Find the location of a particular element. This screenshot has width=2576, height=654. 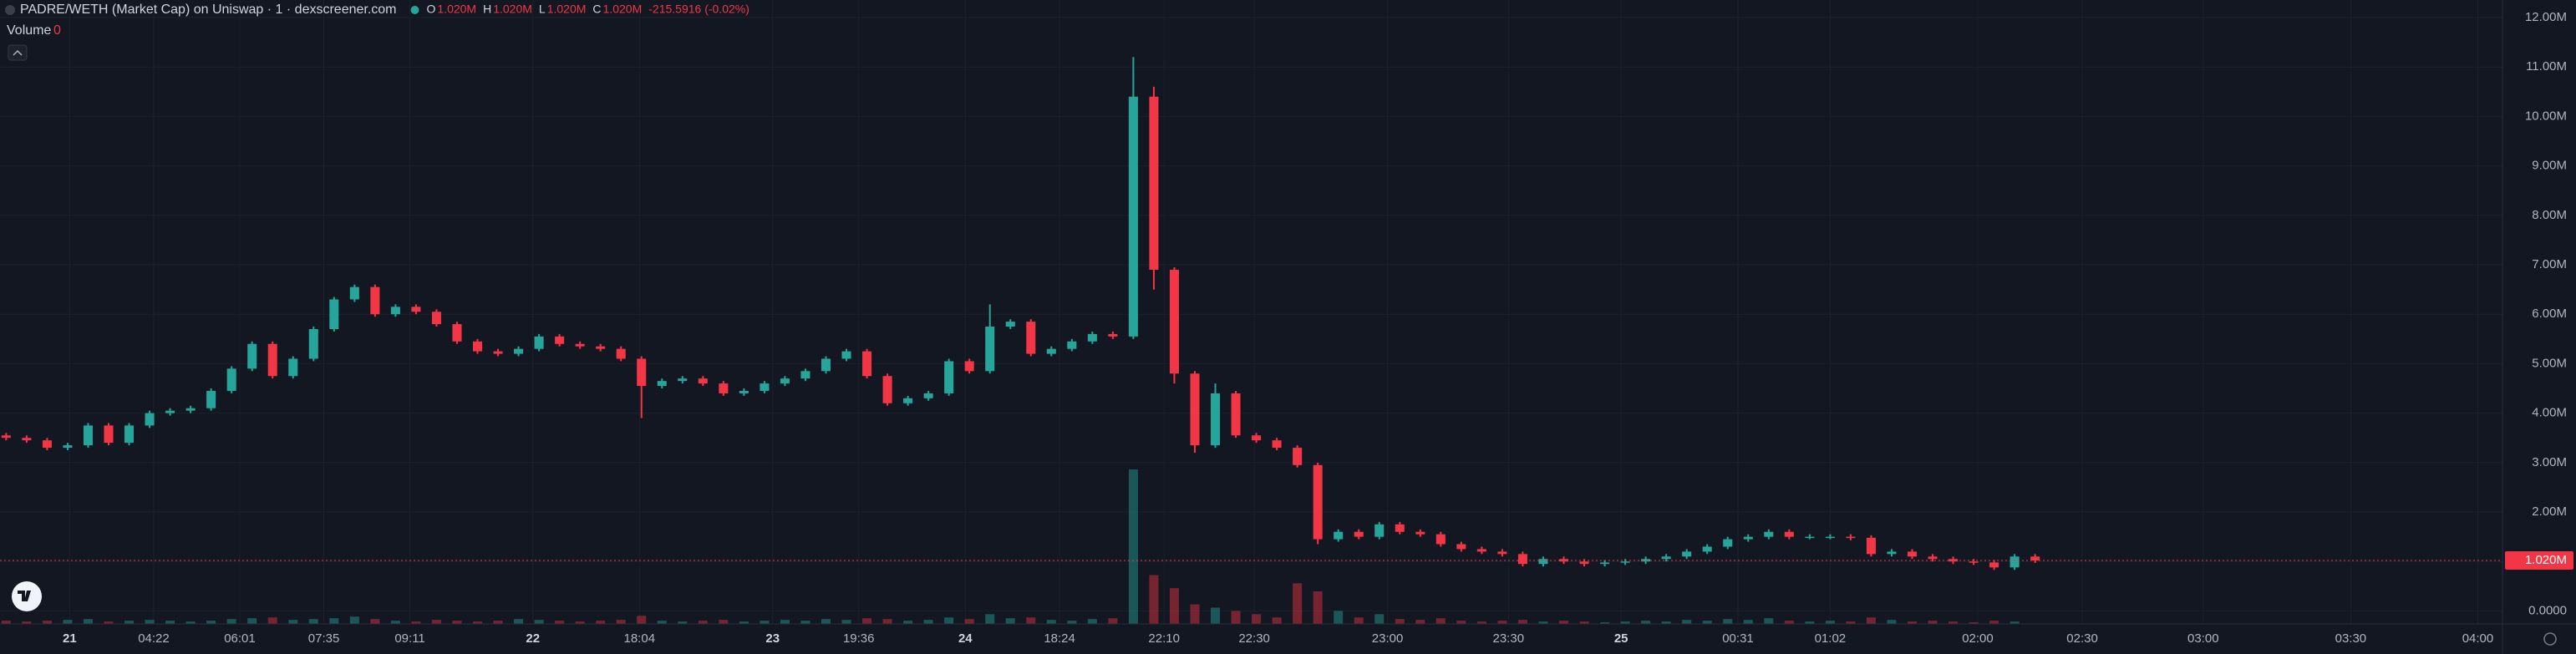

y-tick-label: 9.00M is located at coordinates (2549, 166).